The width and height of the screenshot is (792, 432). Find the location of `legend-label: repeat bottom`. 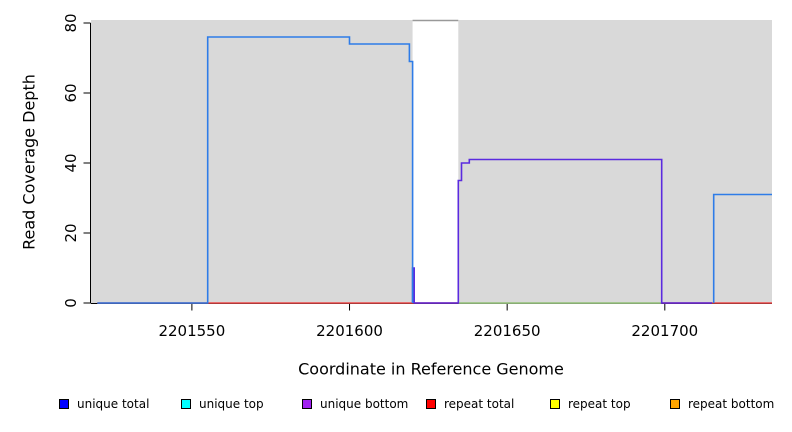

legend-label: repeat bottom is located at coordinates (731, 404).